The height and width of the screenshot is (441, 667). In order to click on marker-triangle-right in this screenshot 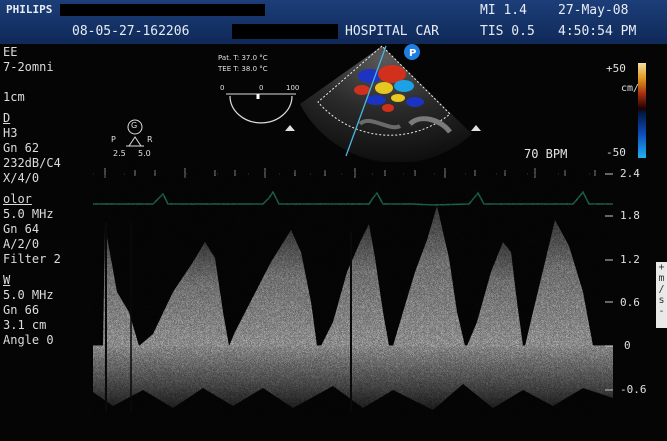, I will do `click(476, 128)`.